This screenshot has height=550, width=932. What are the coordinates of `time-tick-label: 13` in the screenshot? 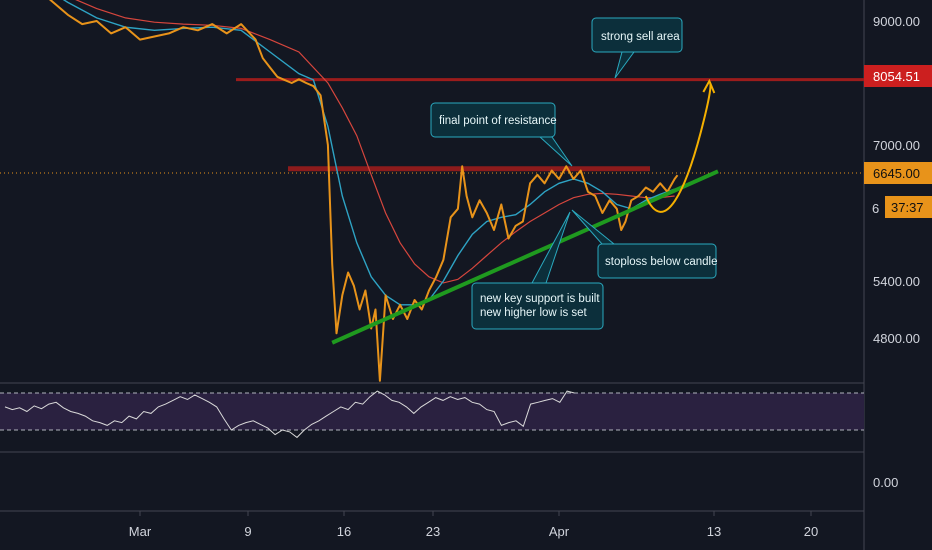 It's located at (714, 531).